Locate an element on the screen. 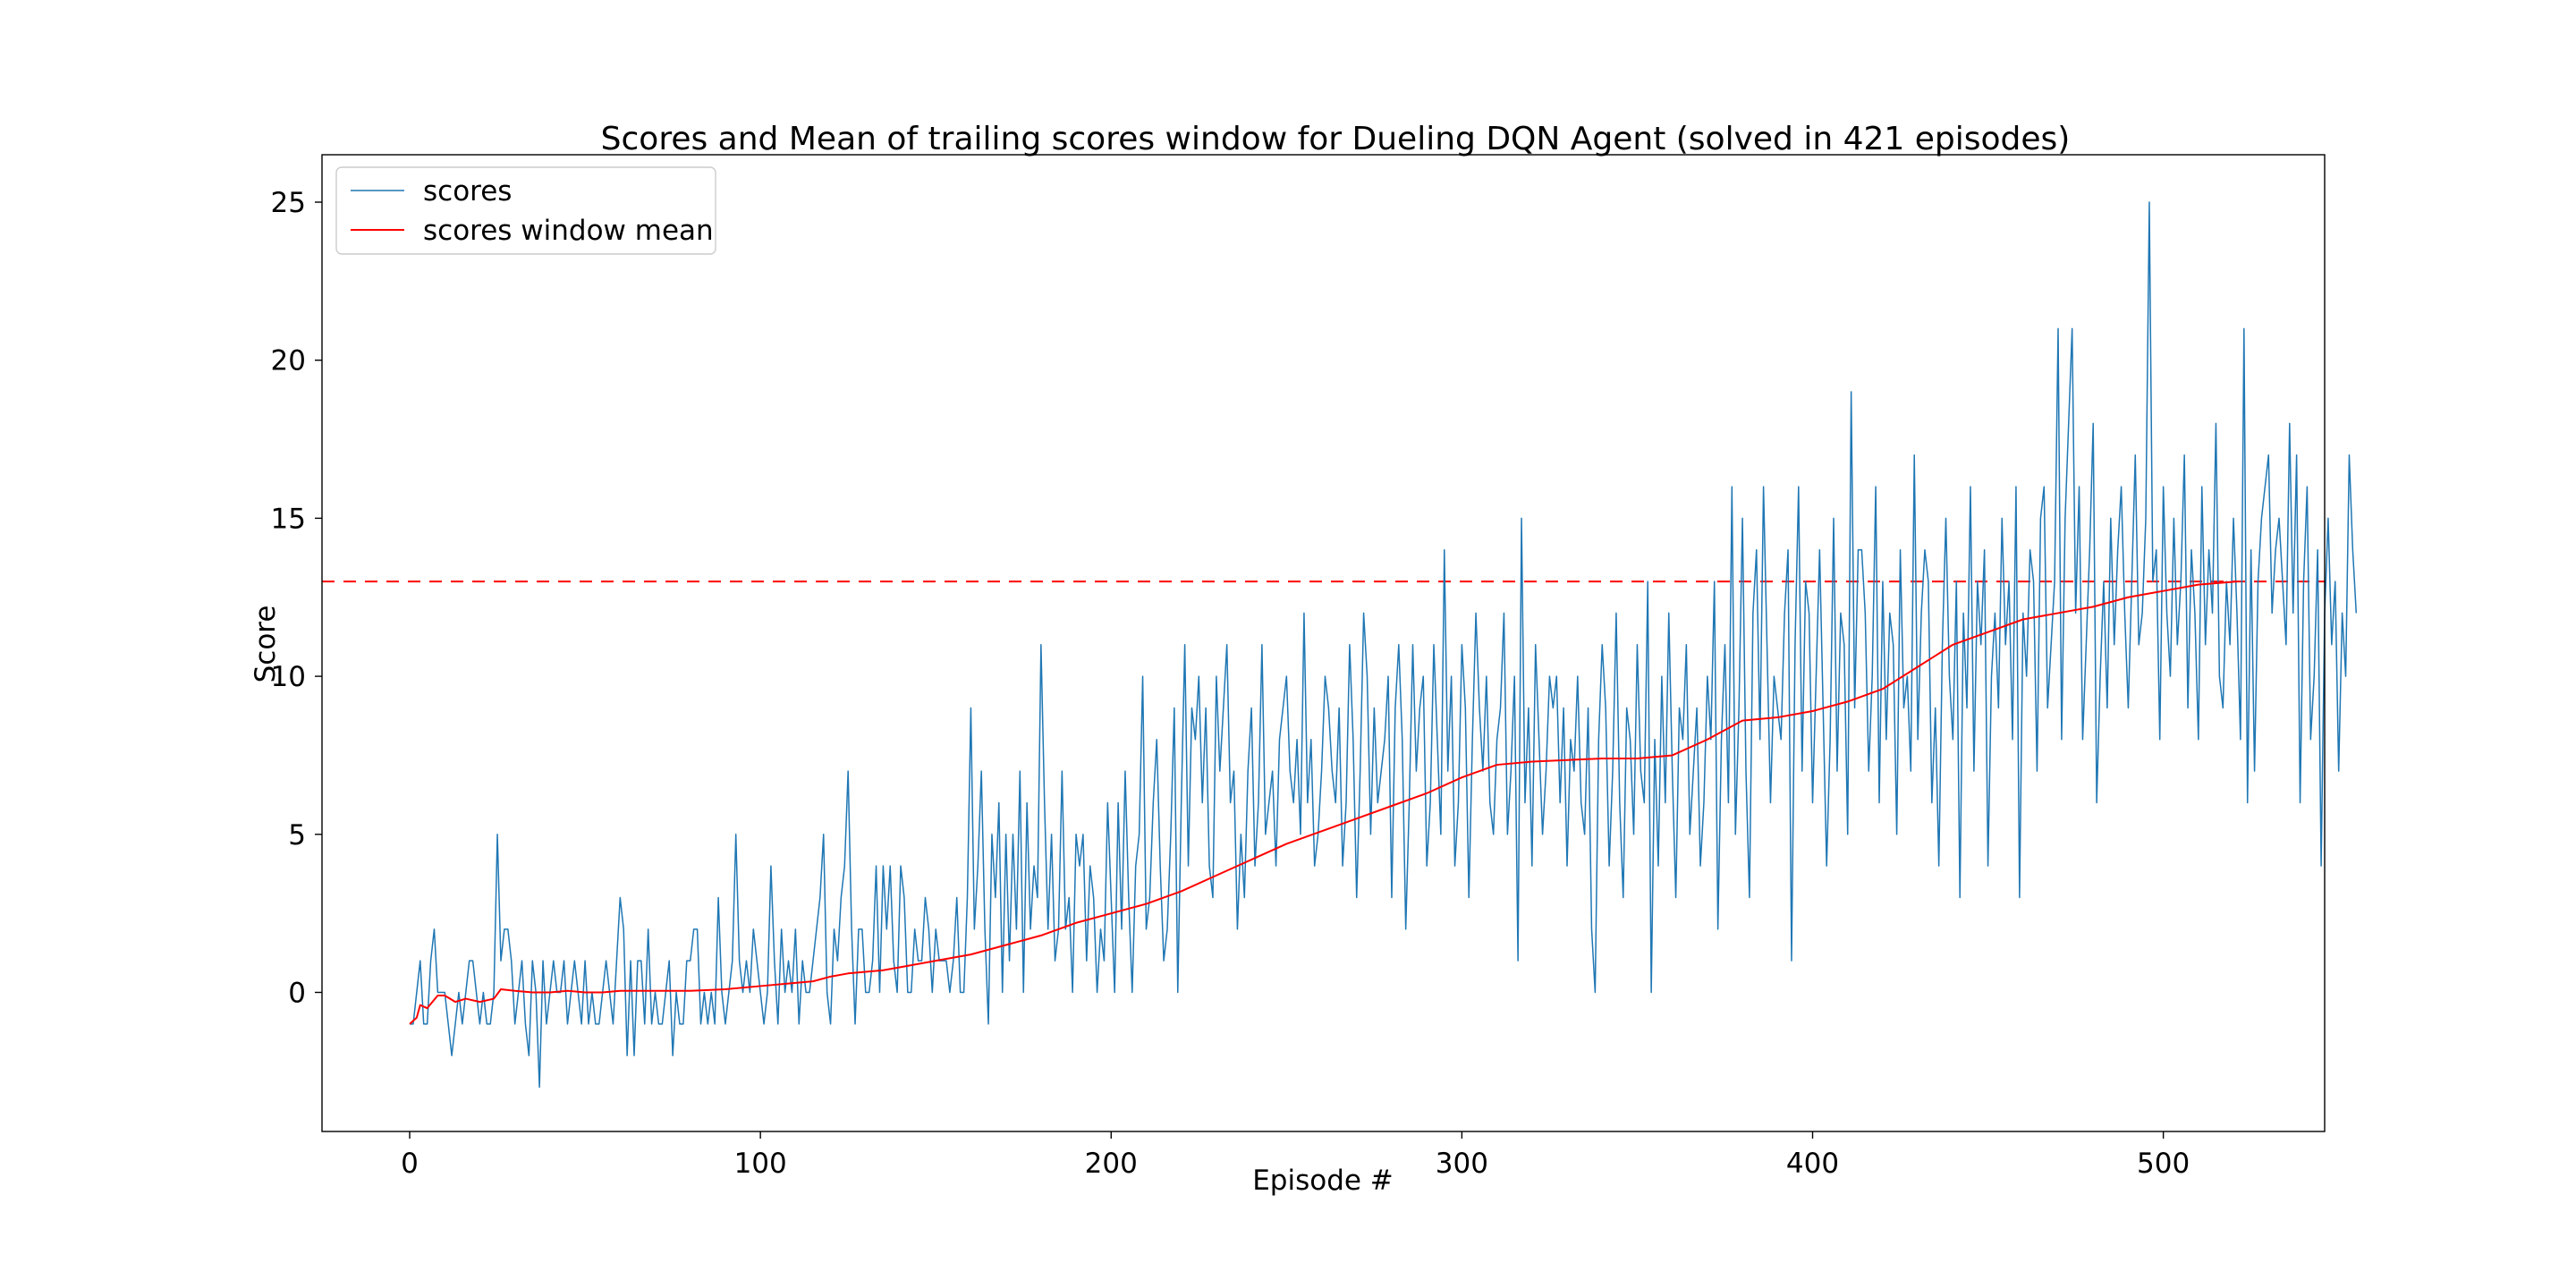 The width and height of the screenshot is (2576, 1288). legend-box is located at coordinates (525, 210).